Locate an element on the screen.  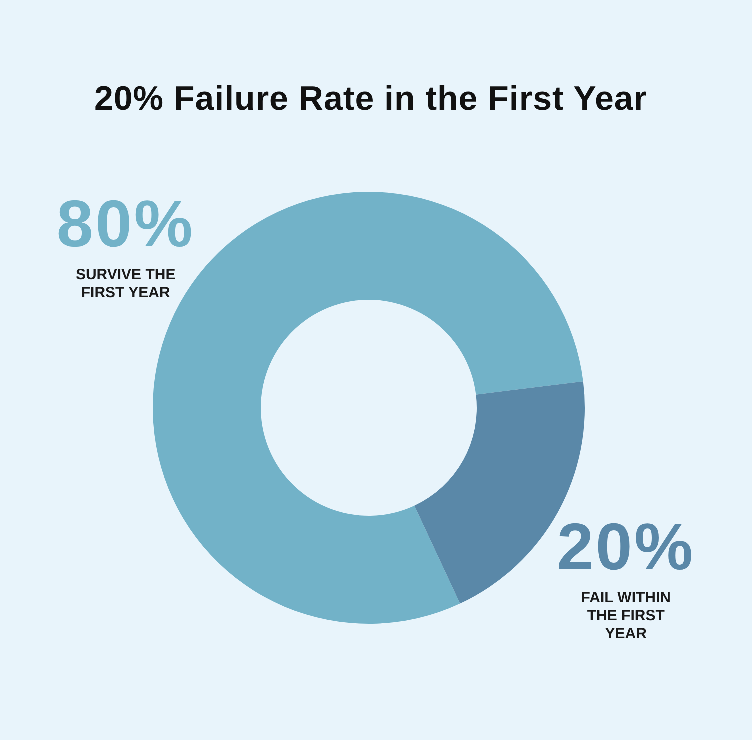
data-label: 20% is located at coordinates (626, 546).